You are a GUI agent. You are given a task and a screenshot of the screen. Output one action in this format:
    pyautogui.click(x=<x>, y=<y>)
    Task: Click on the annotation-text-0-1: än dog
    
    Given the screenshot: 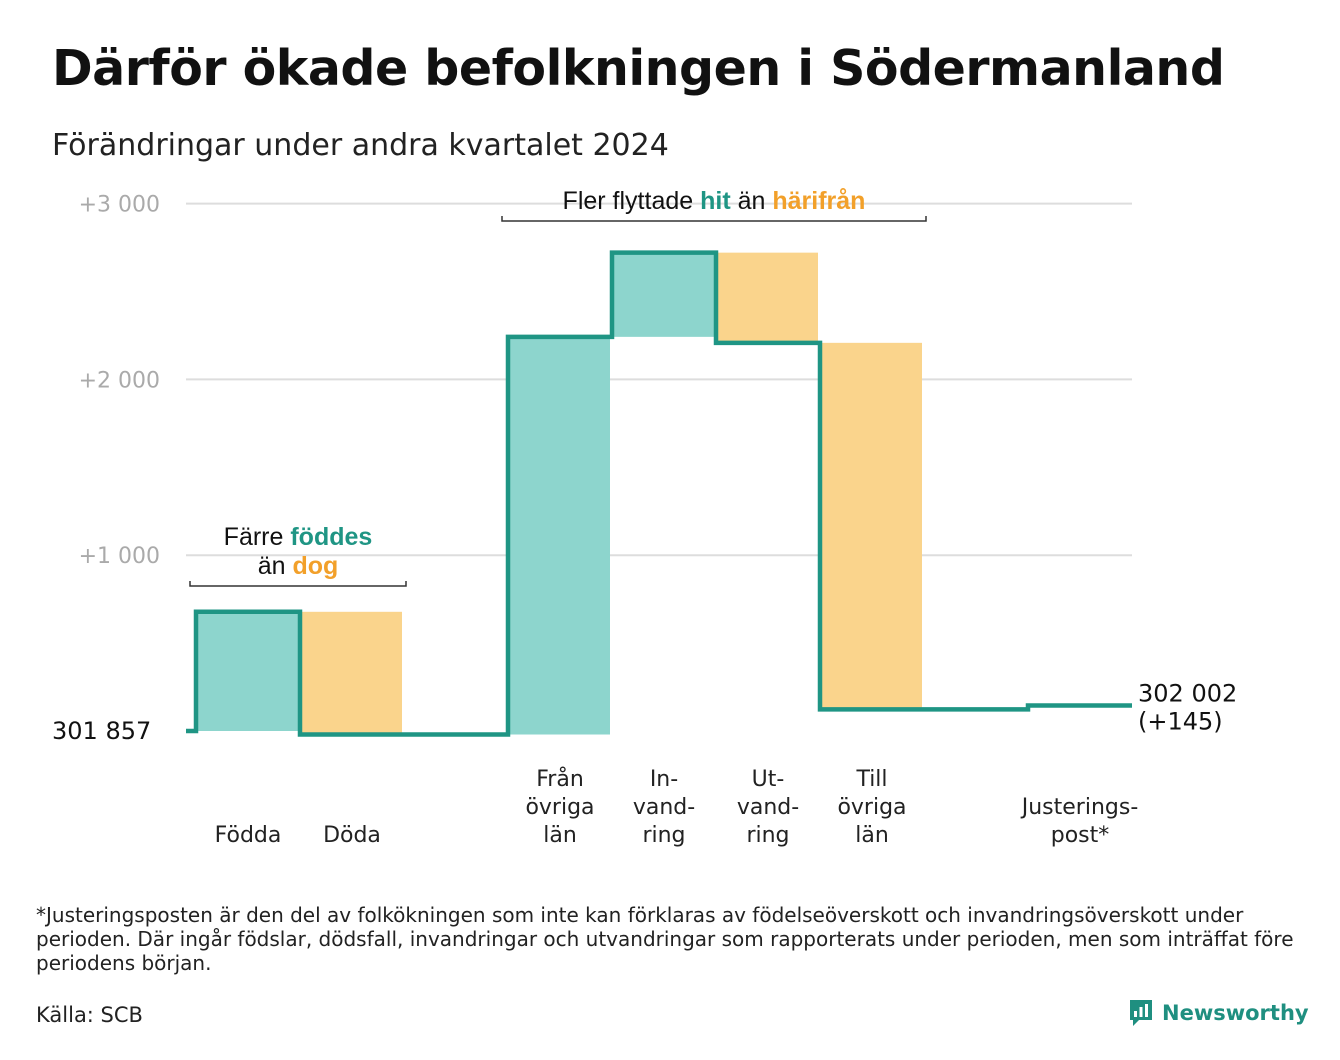 What is the action you would take?
    pyautogui.click(x=298, y=566)
    